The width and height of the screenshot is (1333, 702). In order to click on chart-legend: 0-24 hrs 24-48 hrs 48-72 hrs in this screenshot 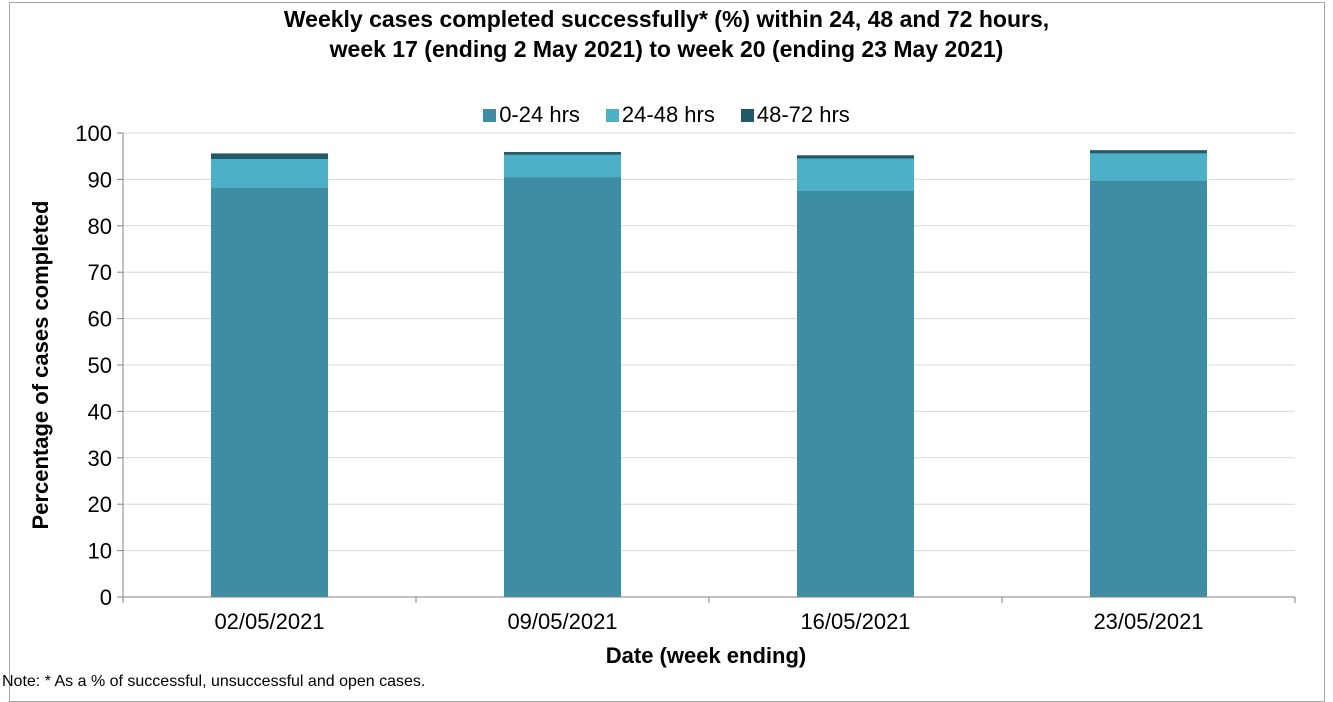, I will do `click(666, 115)`.